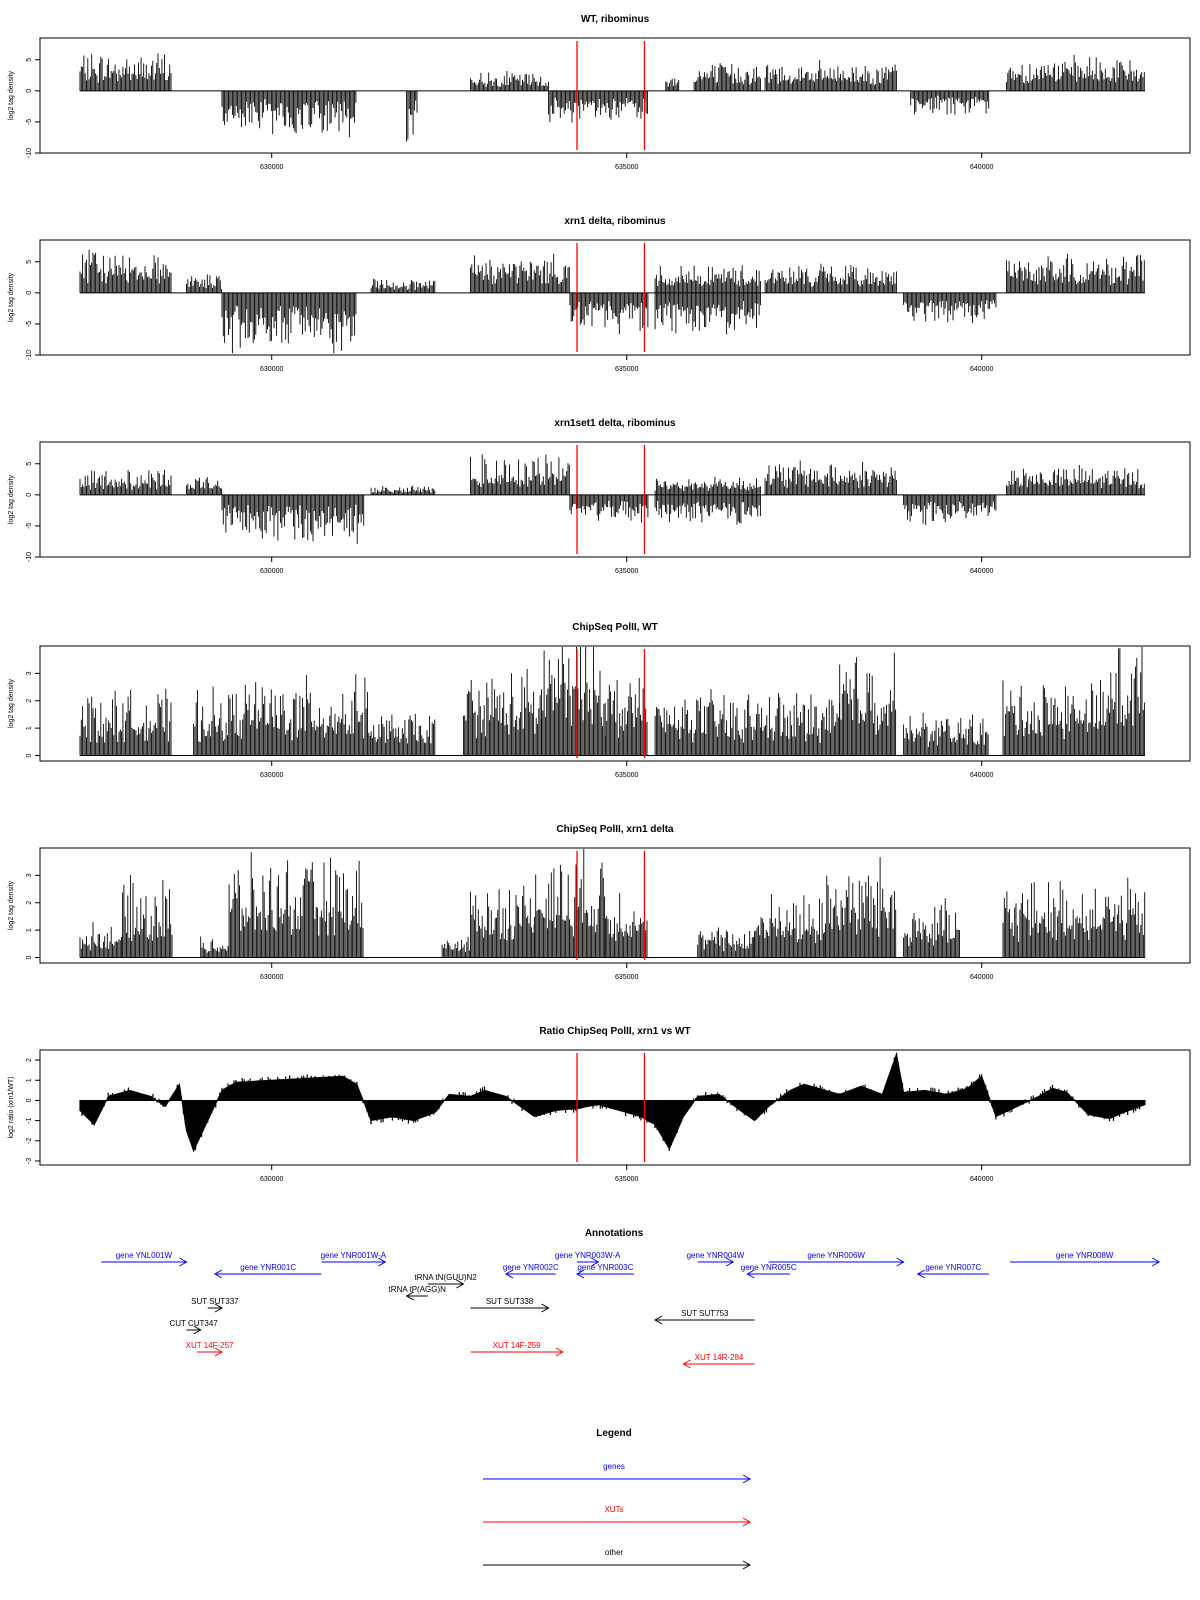  I want to click on legend-label: genes, so click(614, 1466).